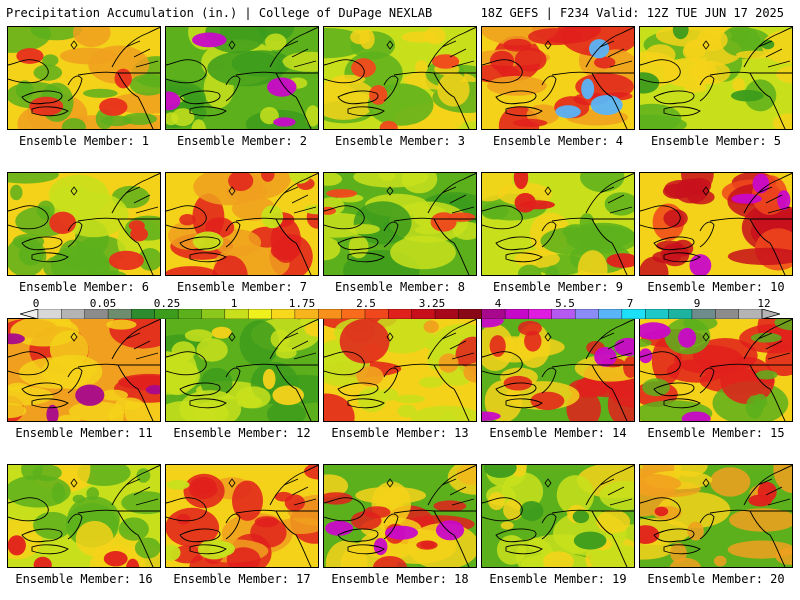 Image resolution: width=800 pixels, height=600 pixels. What do you see at coordinates (400, 433) in the screenshot?
I see `ensemble-member-label: Ensemble Member: 13` at bounding box center [400, 433].